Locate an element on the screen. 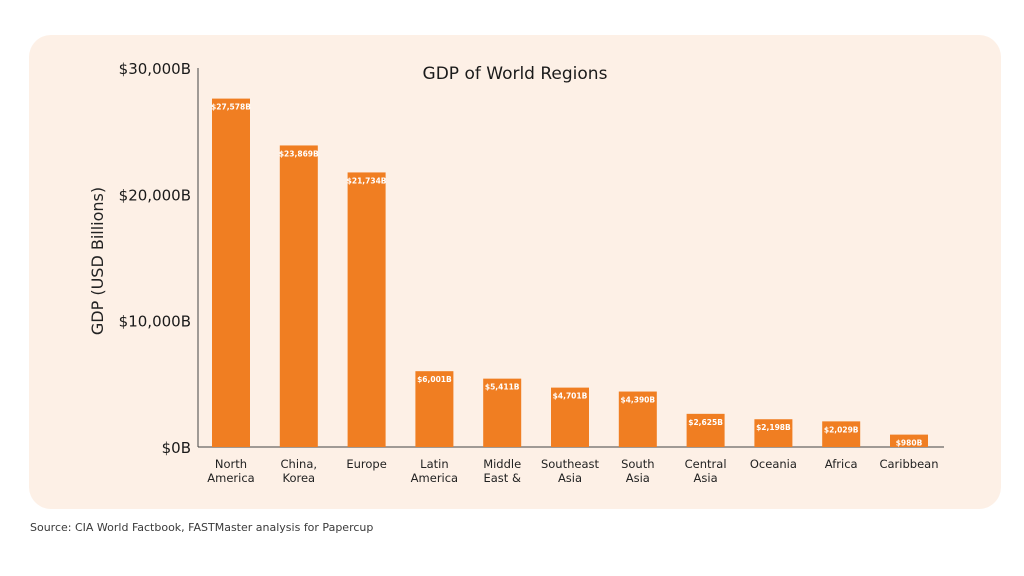 This screenshot has height=576, width=1024. bar-data-label: $980B is located at coordinates (909, 443).